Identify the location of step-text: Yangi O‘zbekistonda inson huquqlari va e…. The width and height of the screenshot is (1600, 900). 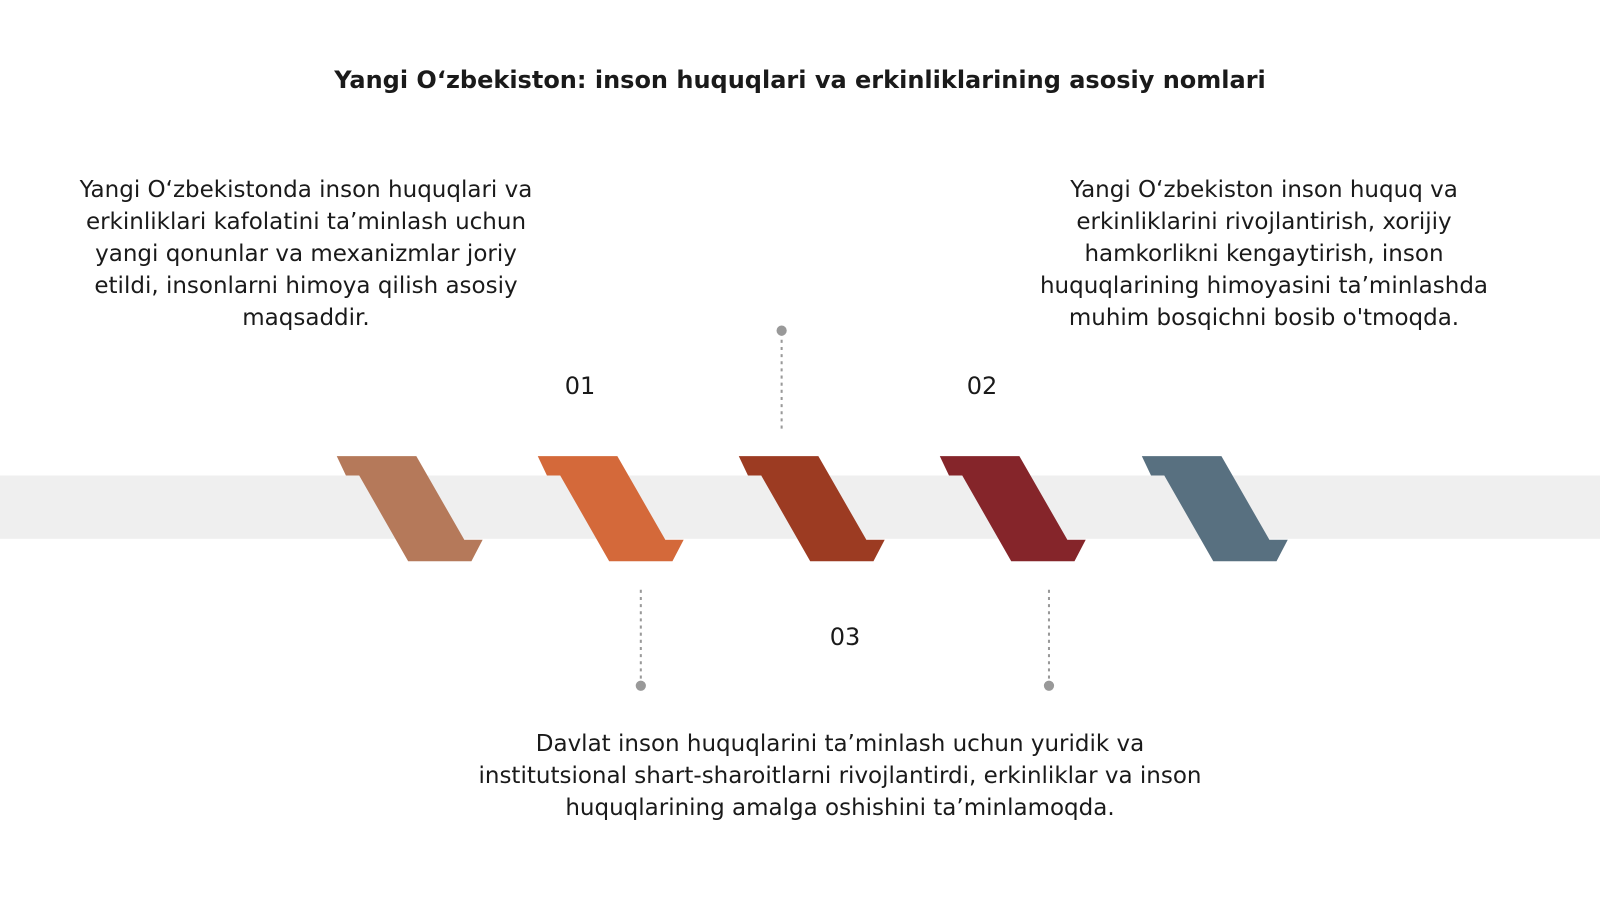
(306, 254).